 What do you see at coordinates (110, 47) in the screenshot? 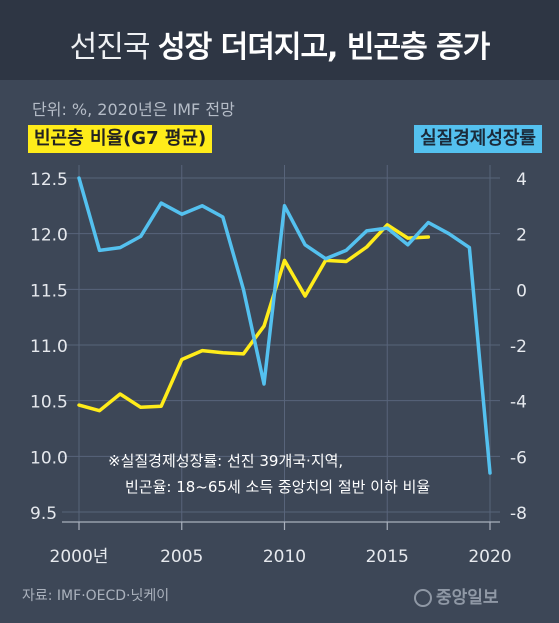
I see `title-light: 선진국` at bounding box center [110, 47].